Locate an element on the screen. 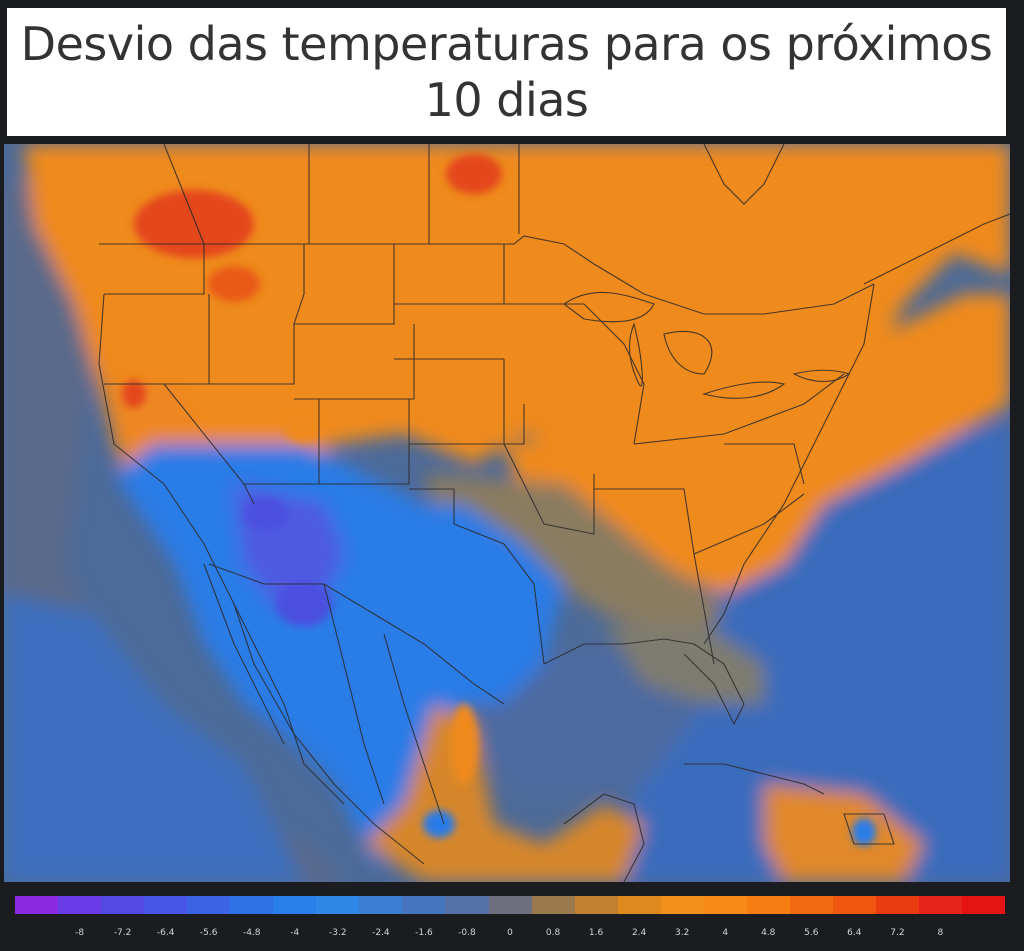  border-mexico-east is located at coordinates (414, 729).